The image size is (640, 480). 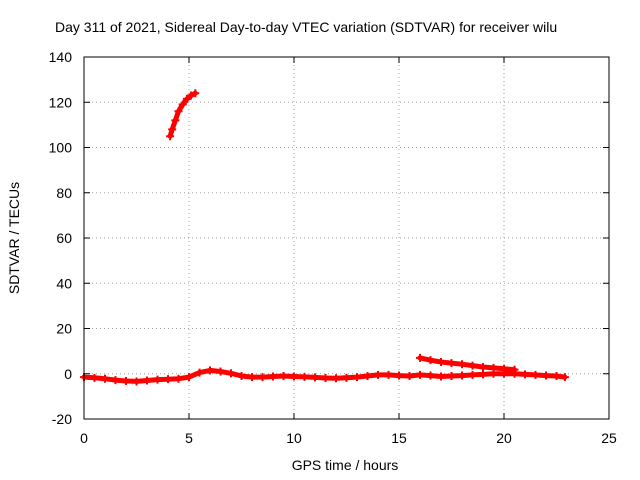 I want to click on y-tick-label: 120, so click(x=61, y=102).